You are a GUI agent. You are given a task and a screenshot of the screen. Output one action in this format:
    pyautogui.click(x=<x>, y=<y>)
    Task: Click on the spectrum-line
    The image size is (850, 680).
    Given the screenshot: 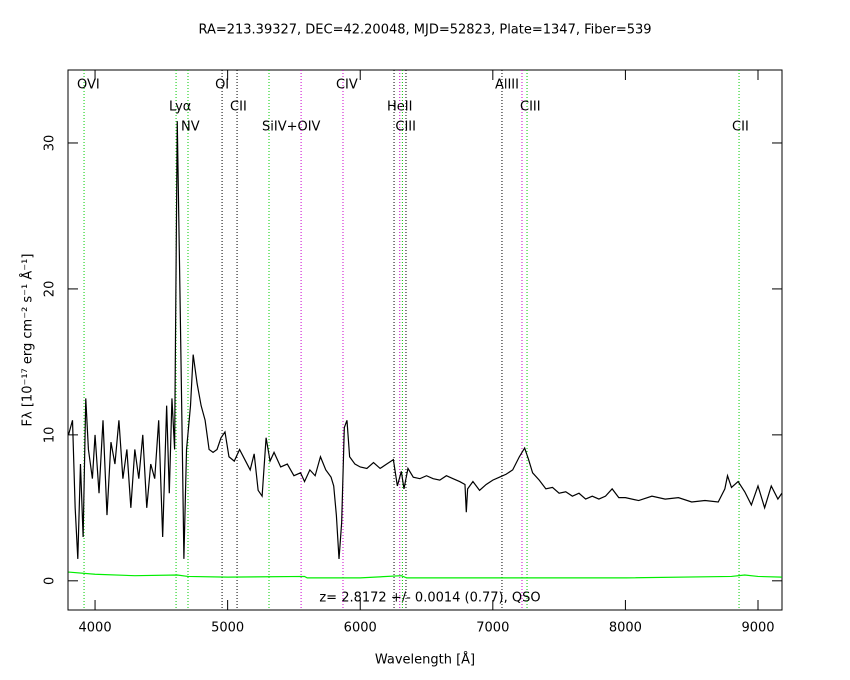 What is the action you would take?
    pyautogui.click(x=425, y=575)
    